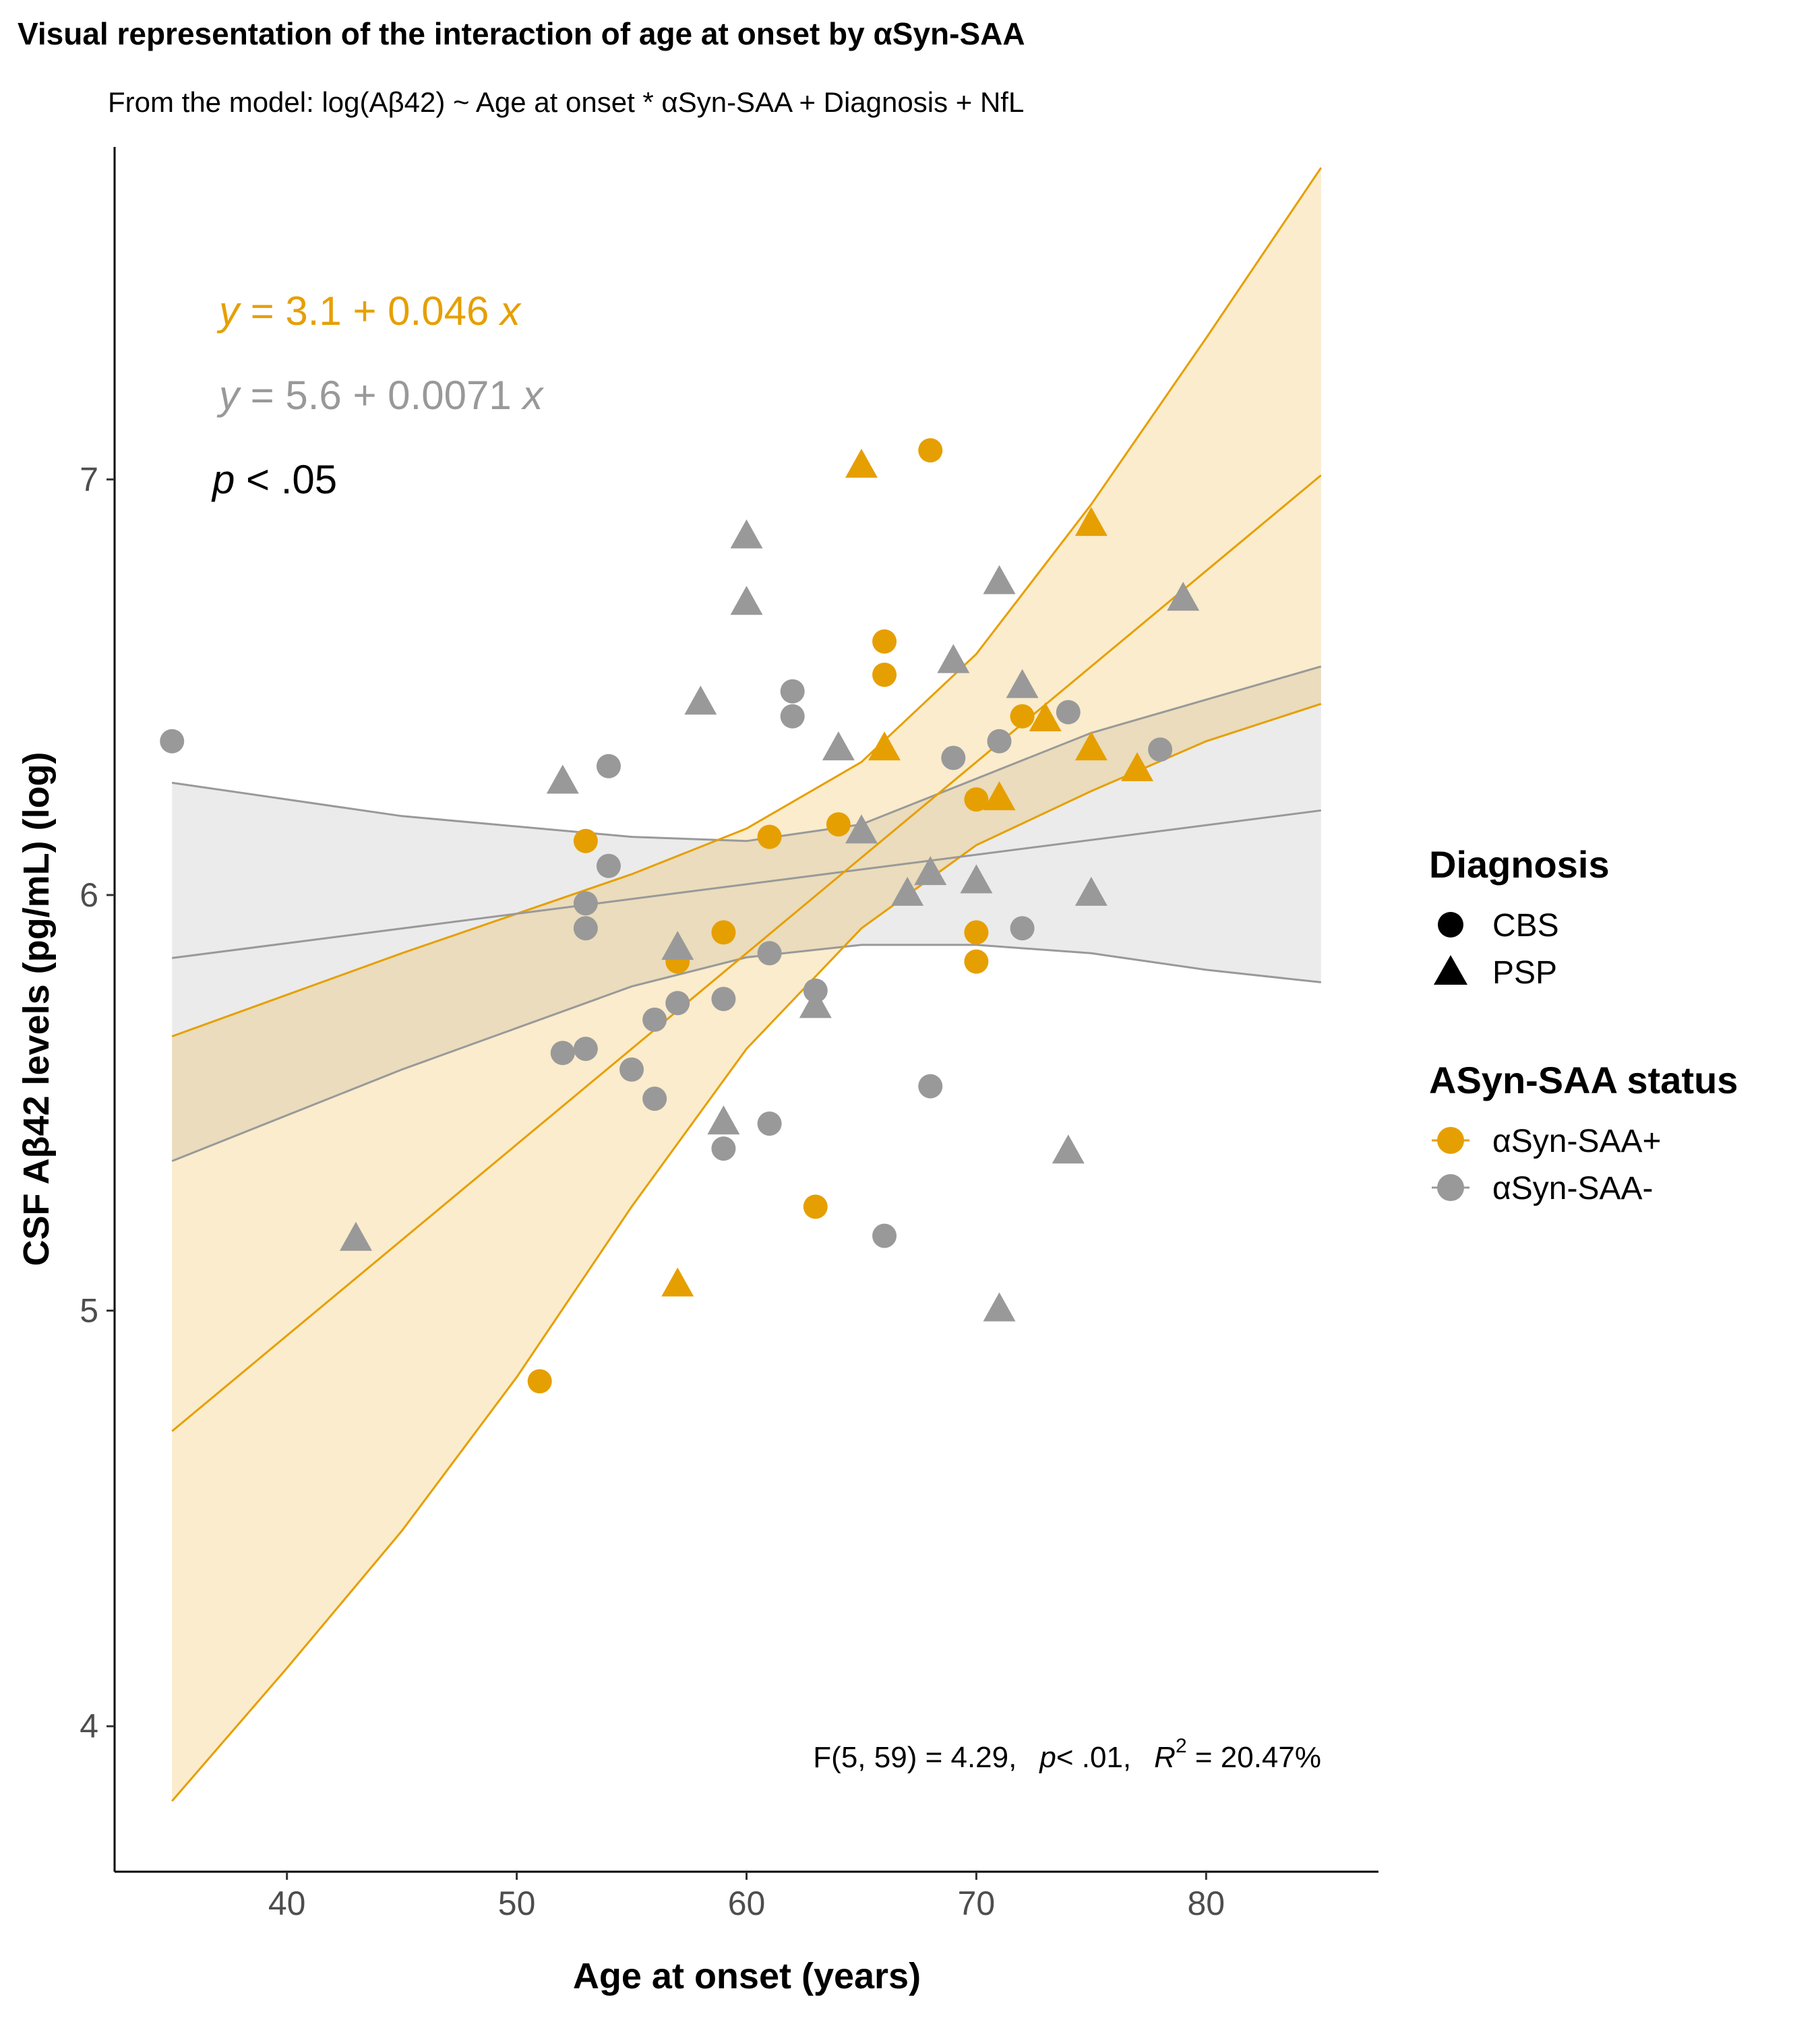 This screenshot has height=2022, width=1820. I want to click on model-statistics: F(5, 59) = 4.29, p< .01, R2 = 20.47%, so click(1067, 1754).